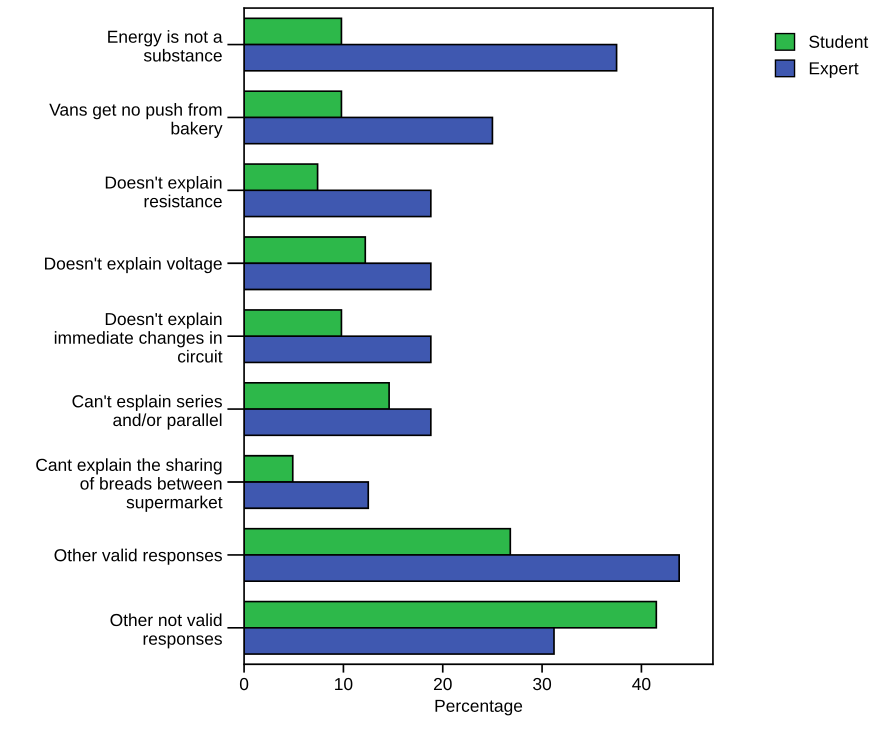 This screenshot has height=734, width=878. What do you see at coordinates (443, 684) in the screenshot?
I see `x-tick-label: 20` at bounding box center [443, 684].